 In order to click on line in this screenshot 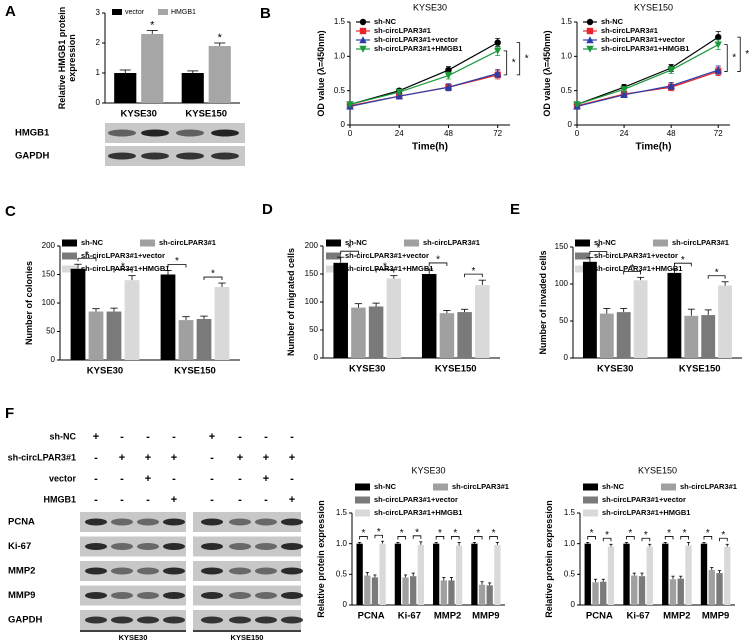, I will do `click(647, 88)`.